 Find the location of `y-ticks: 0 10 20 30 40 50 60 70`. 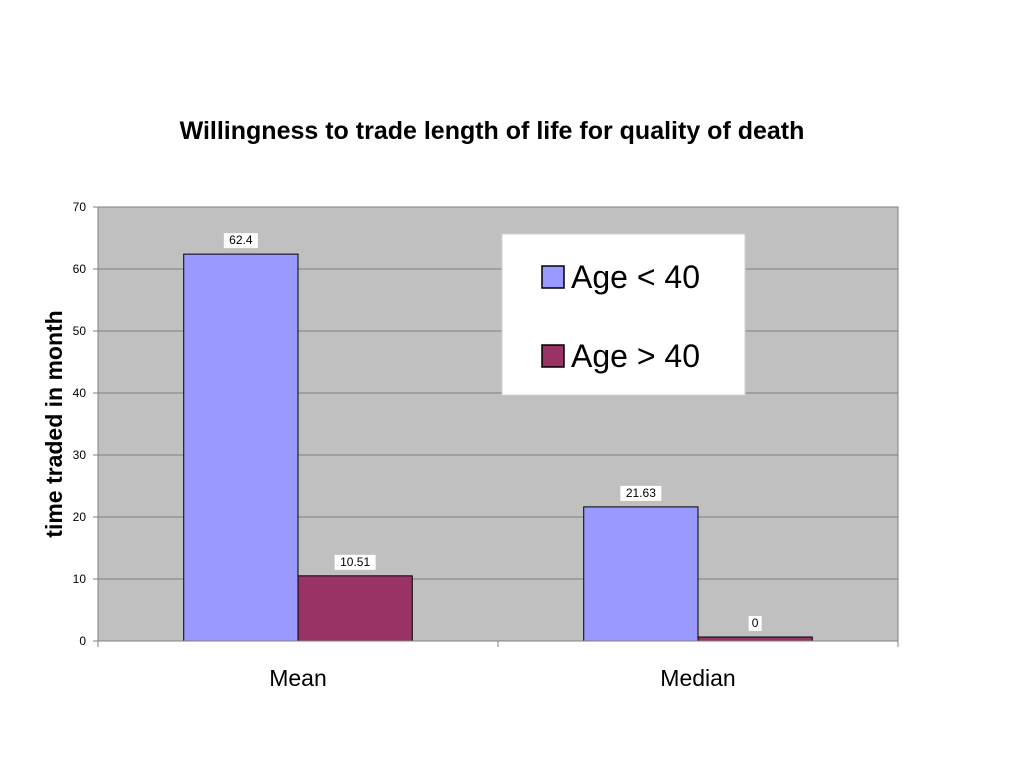

y-ticks: 0 10 20 30 40 50 60 70 is located at coordinates (85, 424).